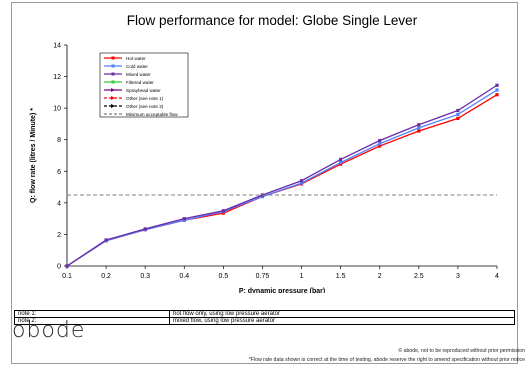 The height and width of the screenshot is (369, 531). Describe the element at coordinates (67, 276) in the screenshot. I see `x-tick-label: 0.1` at that location.